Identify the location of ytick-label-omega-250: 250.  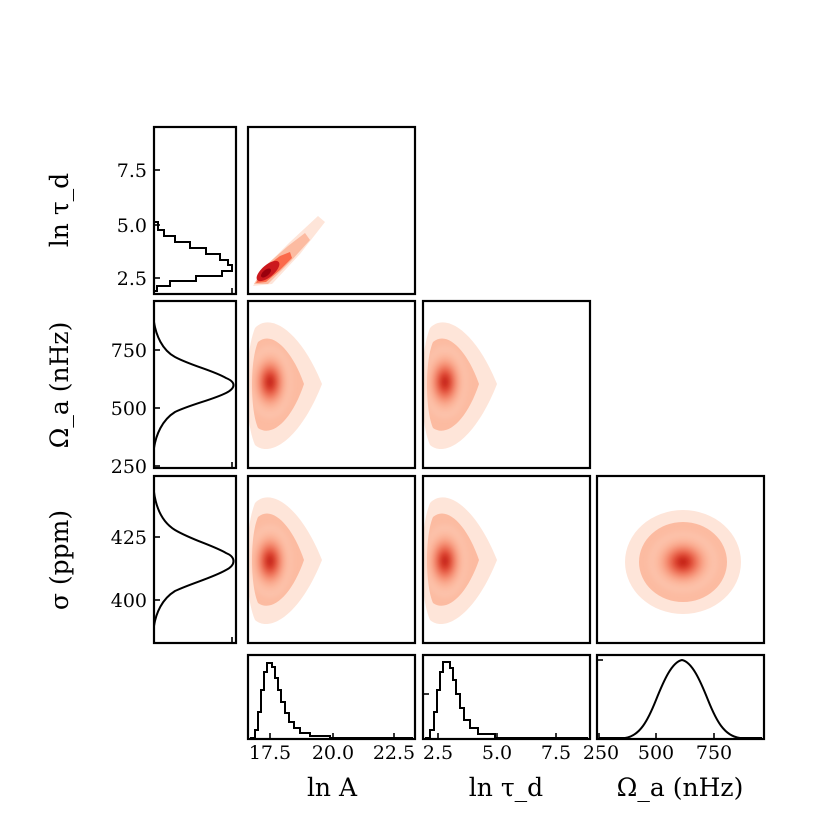
(129, 467).